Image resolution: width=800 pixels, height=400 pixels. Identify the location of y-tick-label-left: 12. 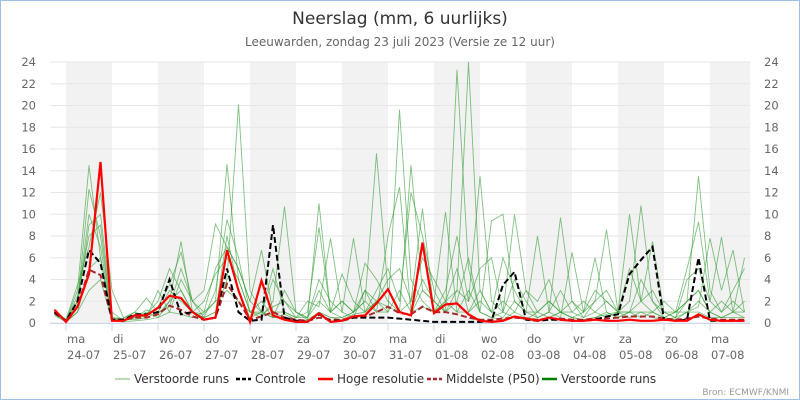
(28, 193).